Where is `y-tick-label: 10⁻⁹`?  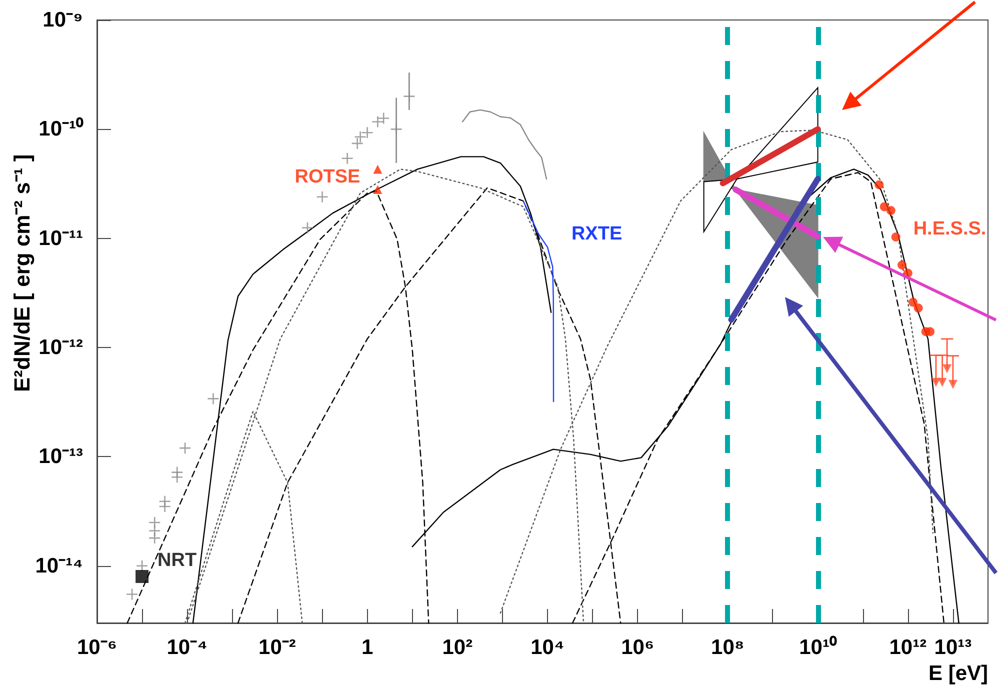 y-tick-label: 10⁻⁹ is located at coordinates (62, 20).